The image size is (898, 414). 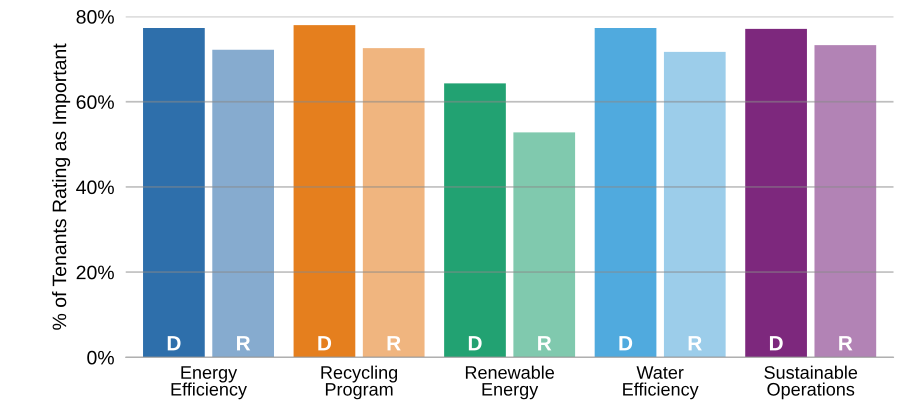 What do you see at coordinates (95, 17) in the screenshot?
I see `y-tick-label: 80%` at bounding box center [95, 17].